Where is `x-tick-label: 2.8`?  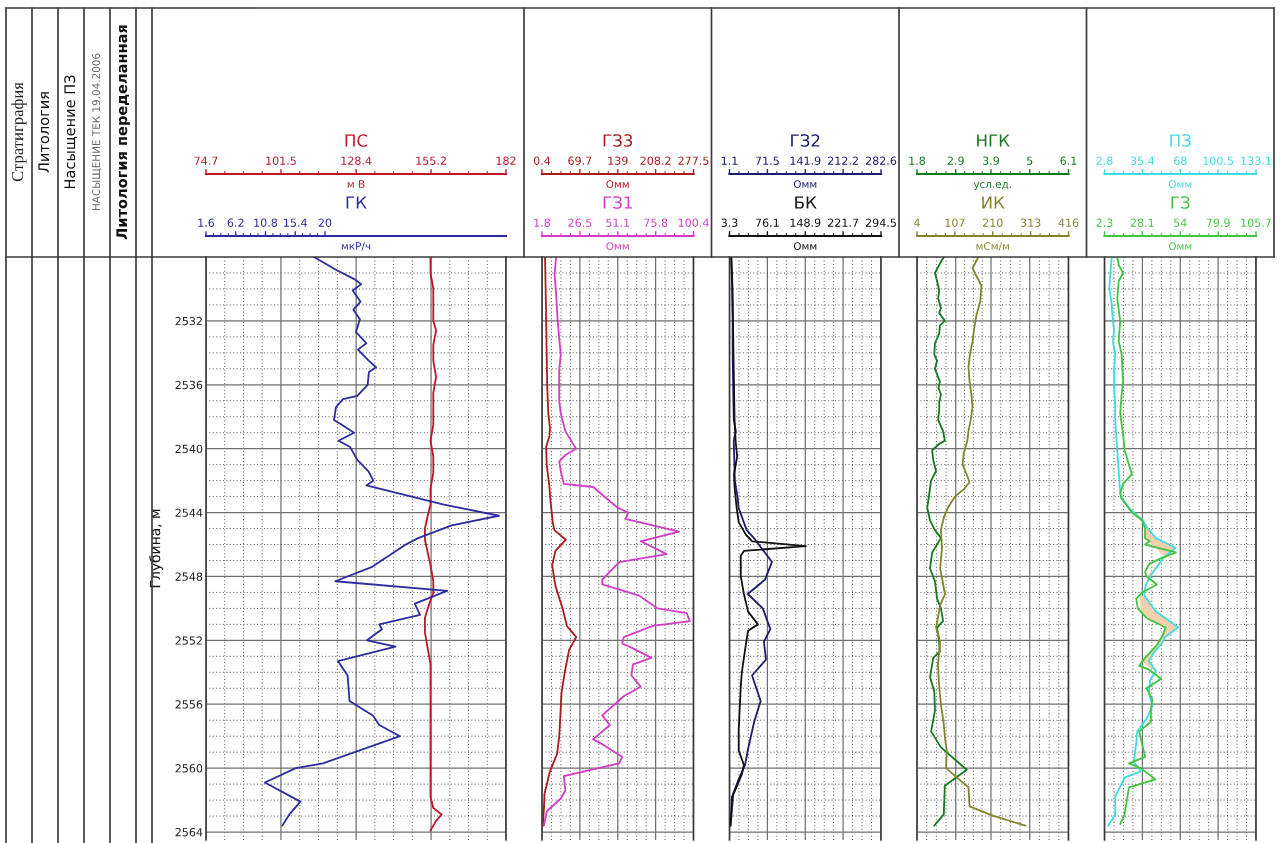
x-tick-label: 2.8 is located at coordinates (1104, 160).